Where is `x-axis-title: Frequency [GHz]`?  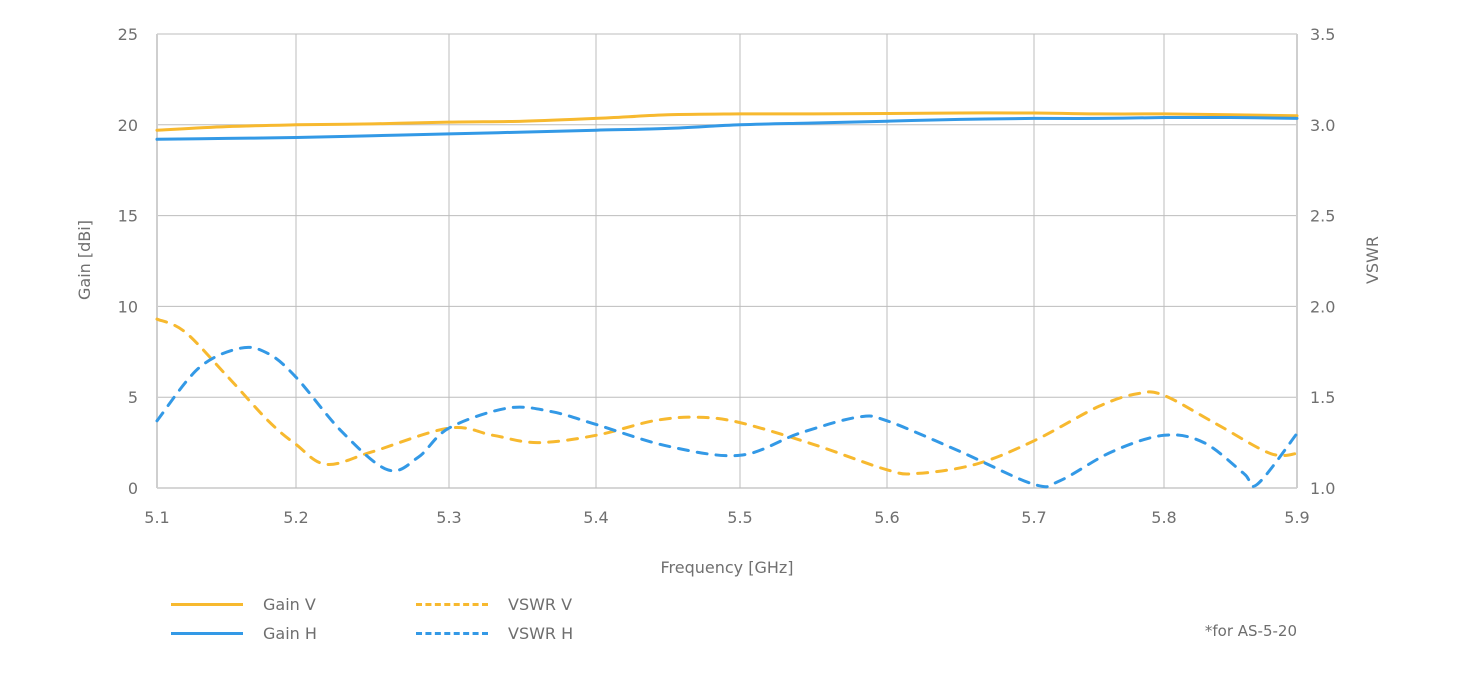
x-axis-title: Frequency [GHz] is located at coordinates (726, 567).